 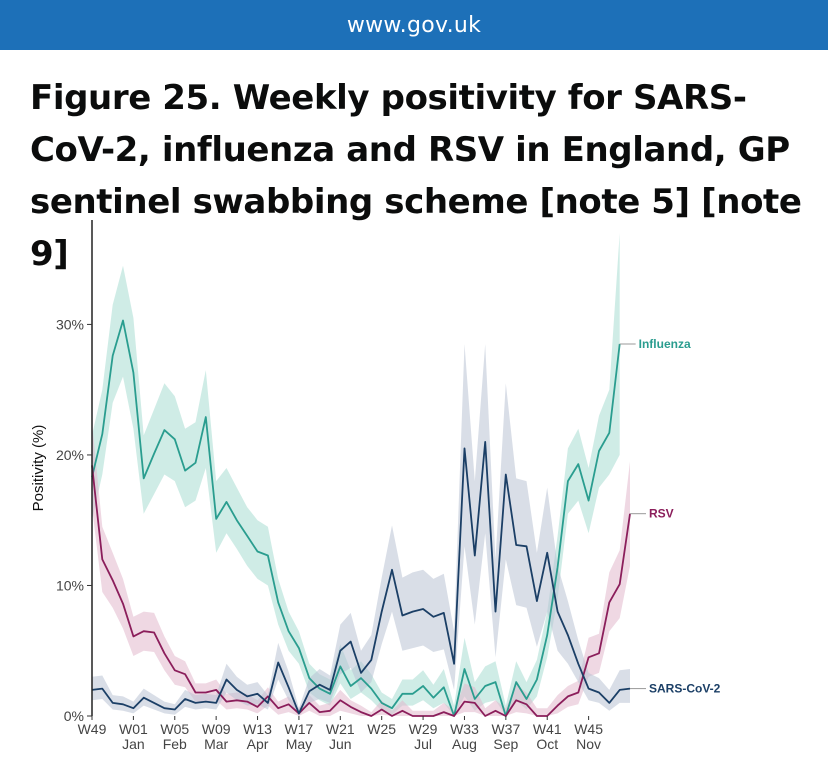 I want to click on x-tick-month-label: Aug, so click(x=464, y=744).